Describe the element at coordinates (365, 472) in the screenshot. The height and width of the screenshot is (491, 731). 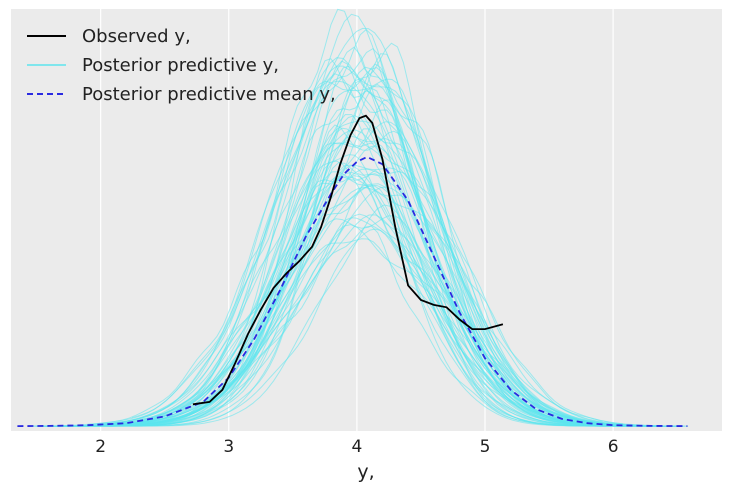
I see `x-axis-label: y,` at that location.